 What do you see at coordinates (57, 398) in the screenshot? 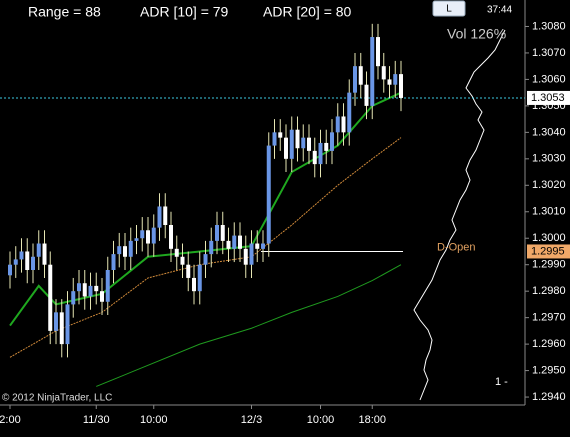
I see `copyright: © 2012 NinjaTrader, LLC` at bounding box center [57, 398].